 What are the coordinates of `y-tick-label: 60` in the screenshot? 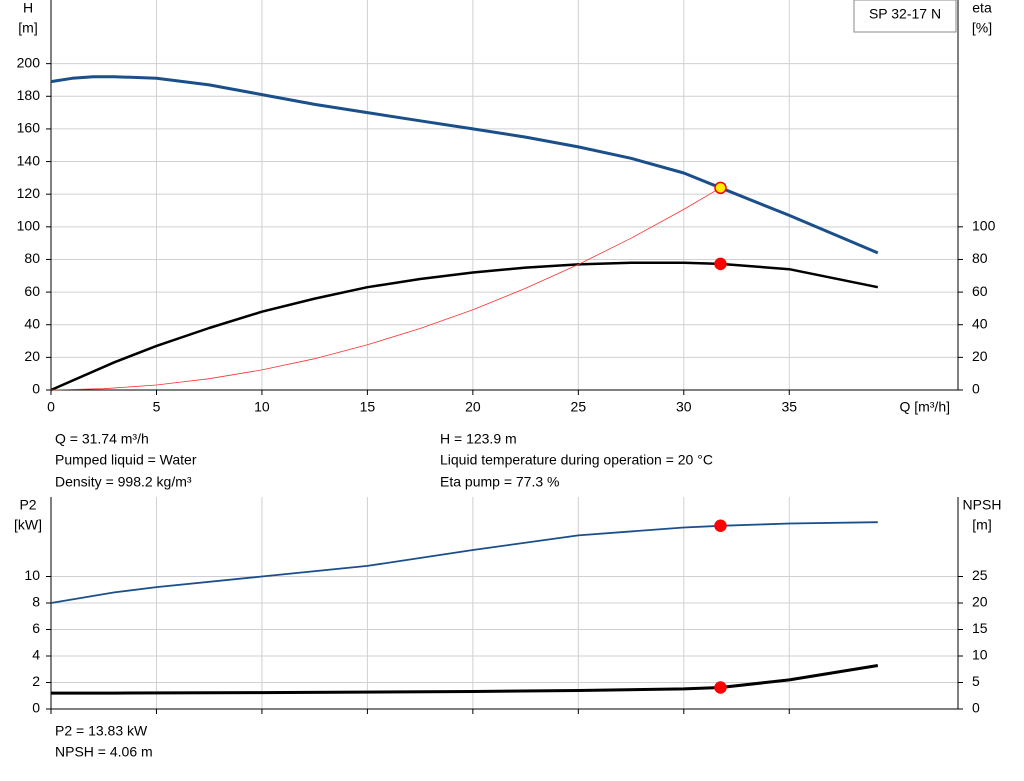 It's located at (32, 291).